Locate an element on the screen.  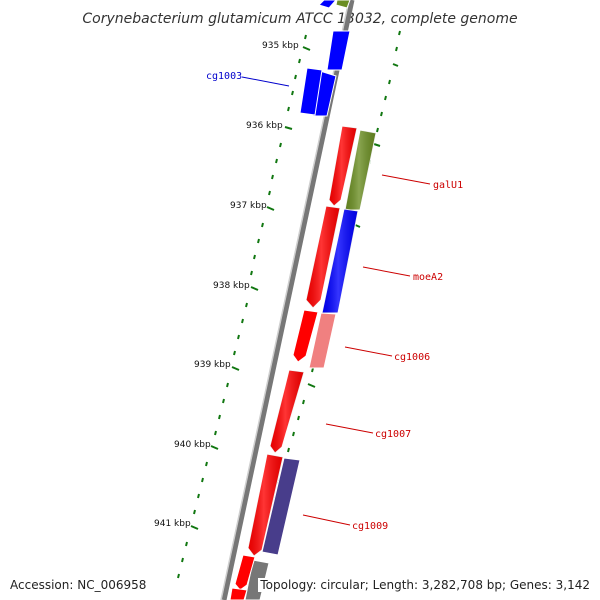
scale-label-937: 937 kbp is located at coordinates (248, 206).